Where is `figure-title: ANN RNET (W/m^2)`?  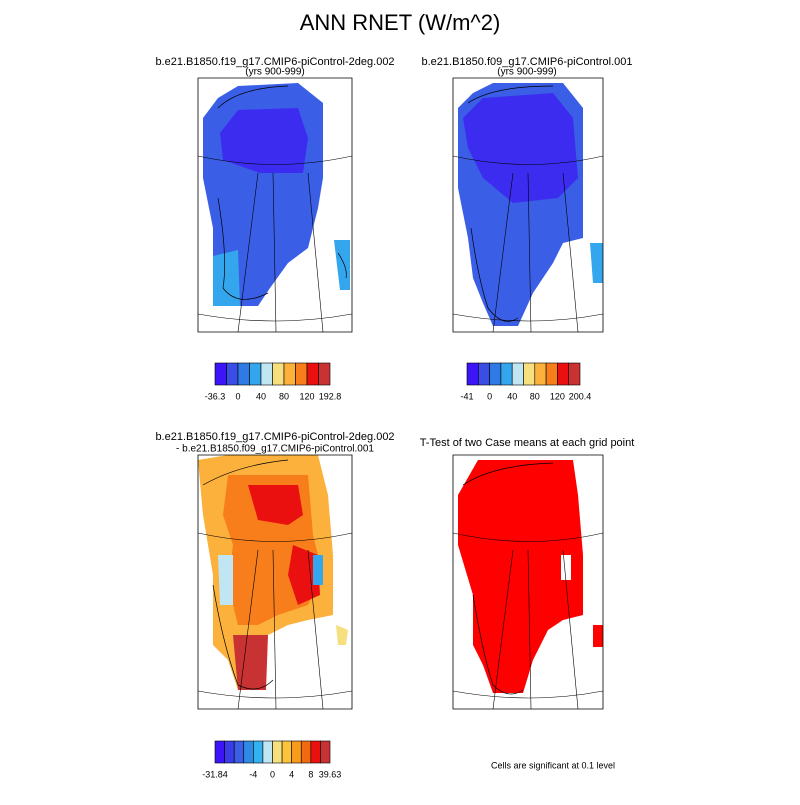 figure-title: ANN RNET (W/m^2) is located at coordinates (400, 22).